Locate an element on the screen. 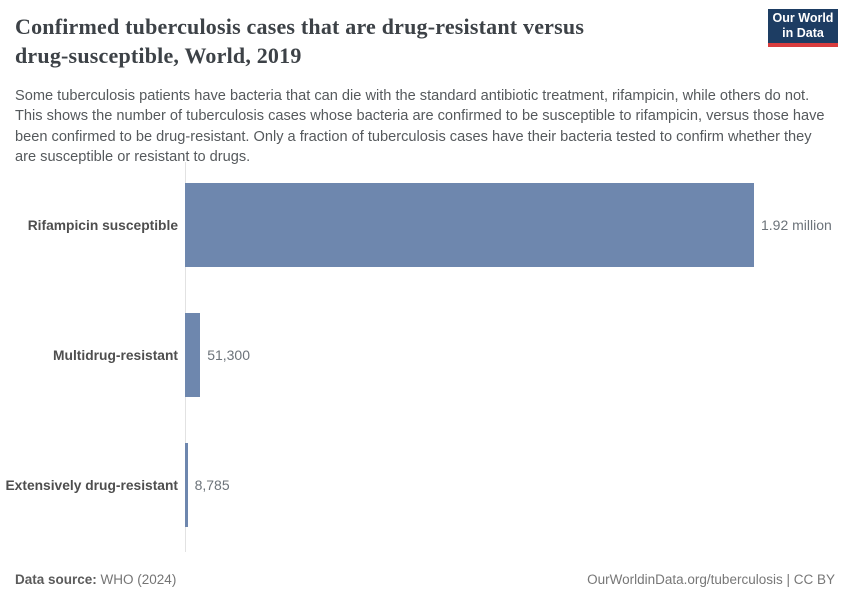 This screenshot has height=600, width=850. data-source-value: WHO (2024) is located at coordinates (138, 579).